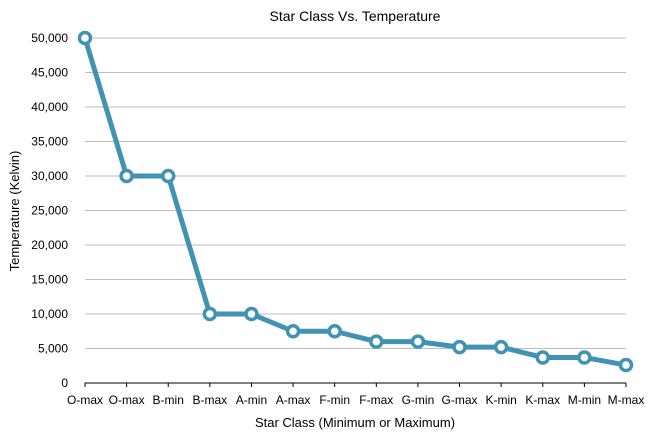  I want to click on x-tick-label: K-max, so click(542, 400).